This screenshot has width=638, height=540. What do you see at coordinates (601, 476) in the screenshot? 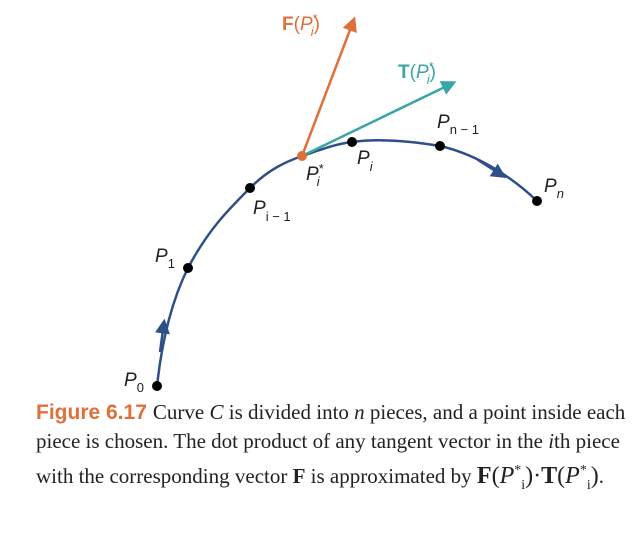
I see `caption-end: .` at bounding box center [601, 476].